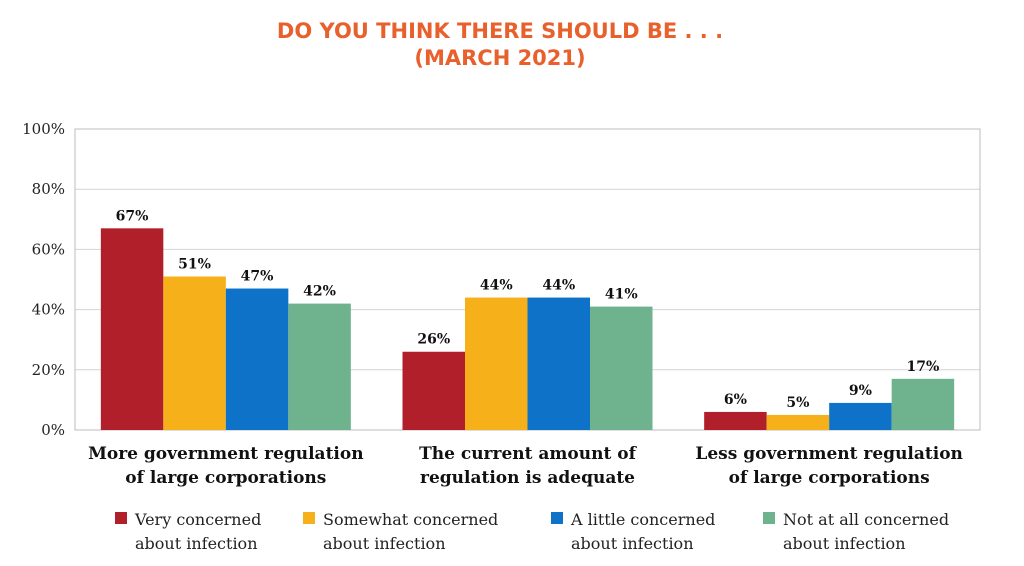  What do you see at coordinates (410, 519) in the screenshot?
I see `legend-label: Somewhat concerned` at bounding box center [410, 519].